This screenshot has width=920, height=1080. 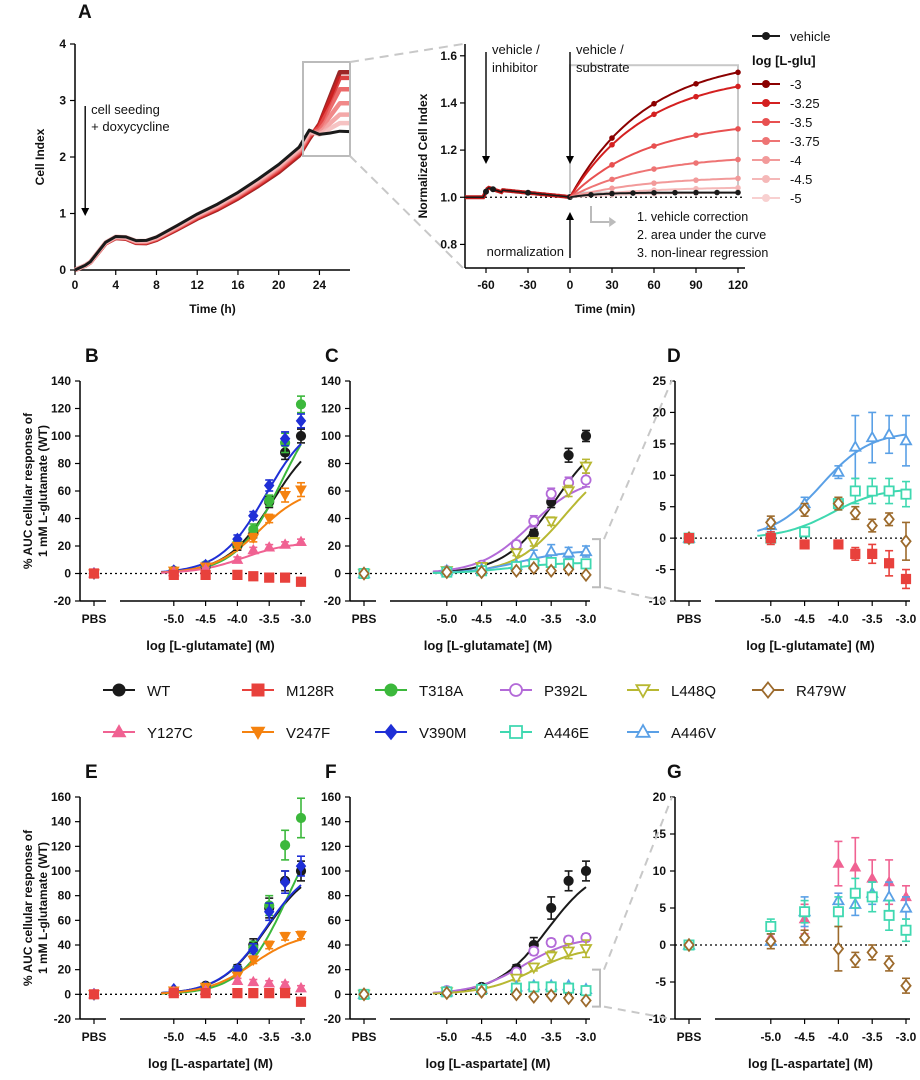 What do you see at coordinates (696, 285) in the screenshot?
I see `x-tick-label: 90` at bounding box center [696, 285].